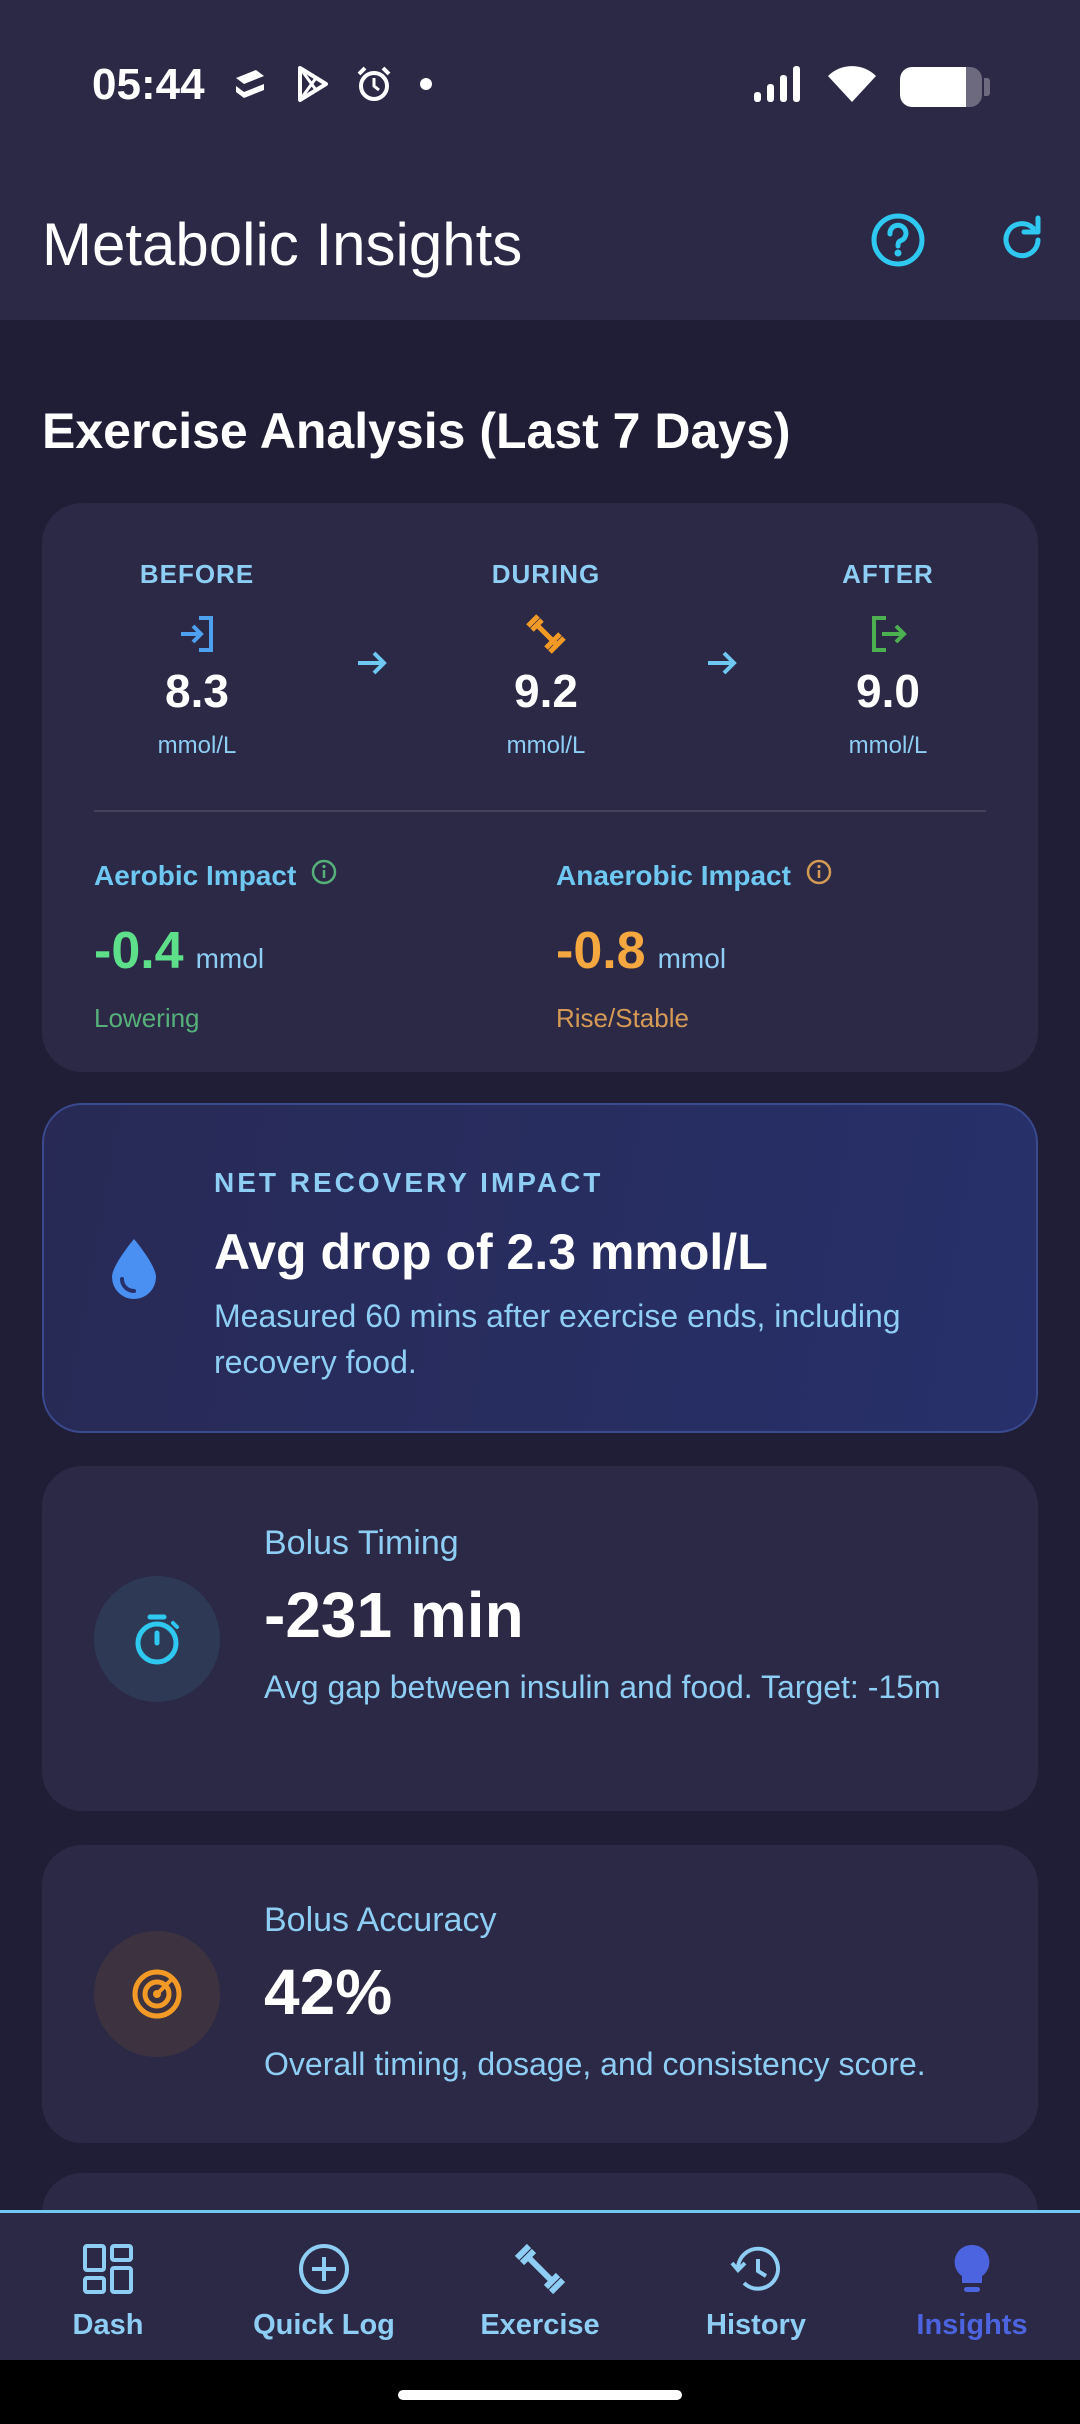  Describe the element at coordinates (328, 1992) in the screenshot. I see `bolus-accuracy-value: 42%` at that location.